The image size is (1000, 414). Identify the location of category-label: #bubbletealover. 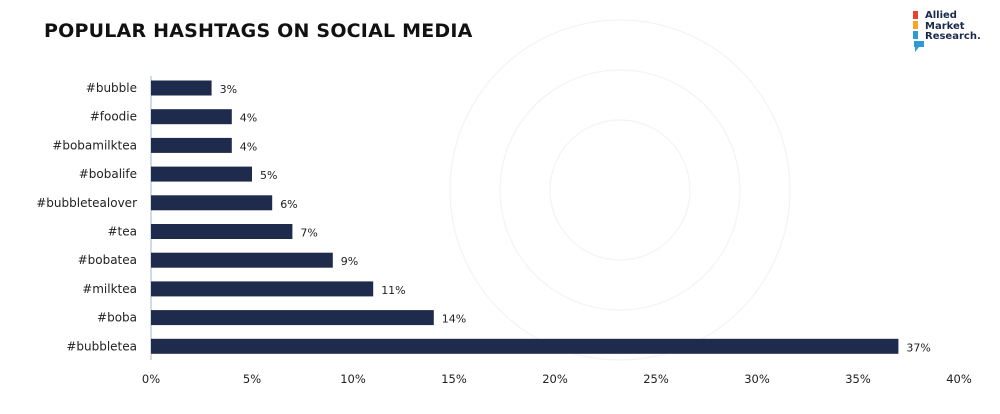
(86, 203).